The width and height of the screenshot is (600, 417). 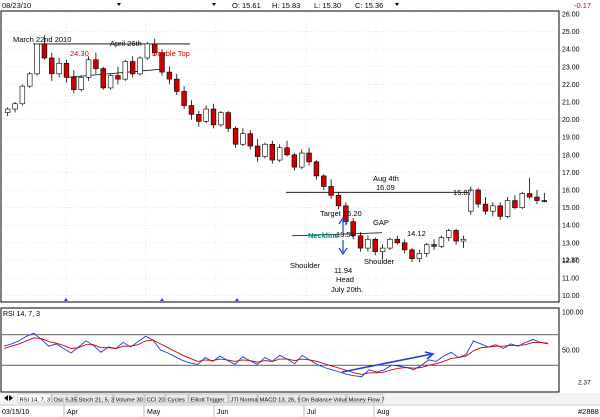 I want to click on annotation-double-top: Double Top, so click(x=171, y=53).